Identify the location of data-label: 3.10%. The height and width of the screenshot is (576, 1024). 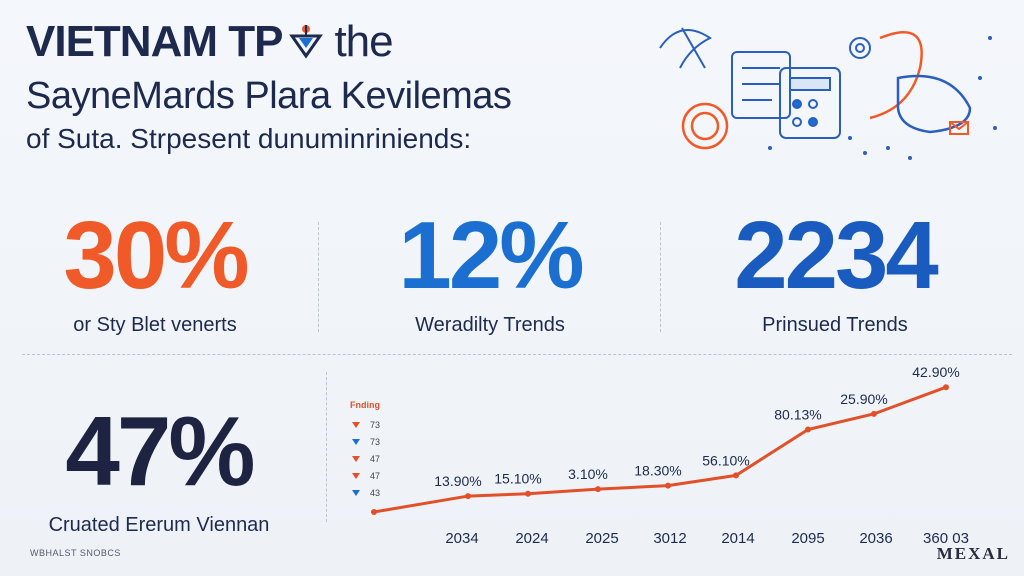
(588, 474).